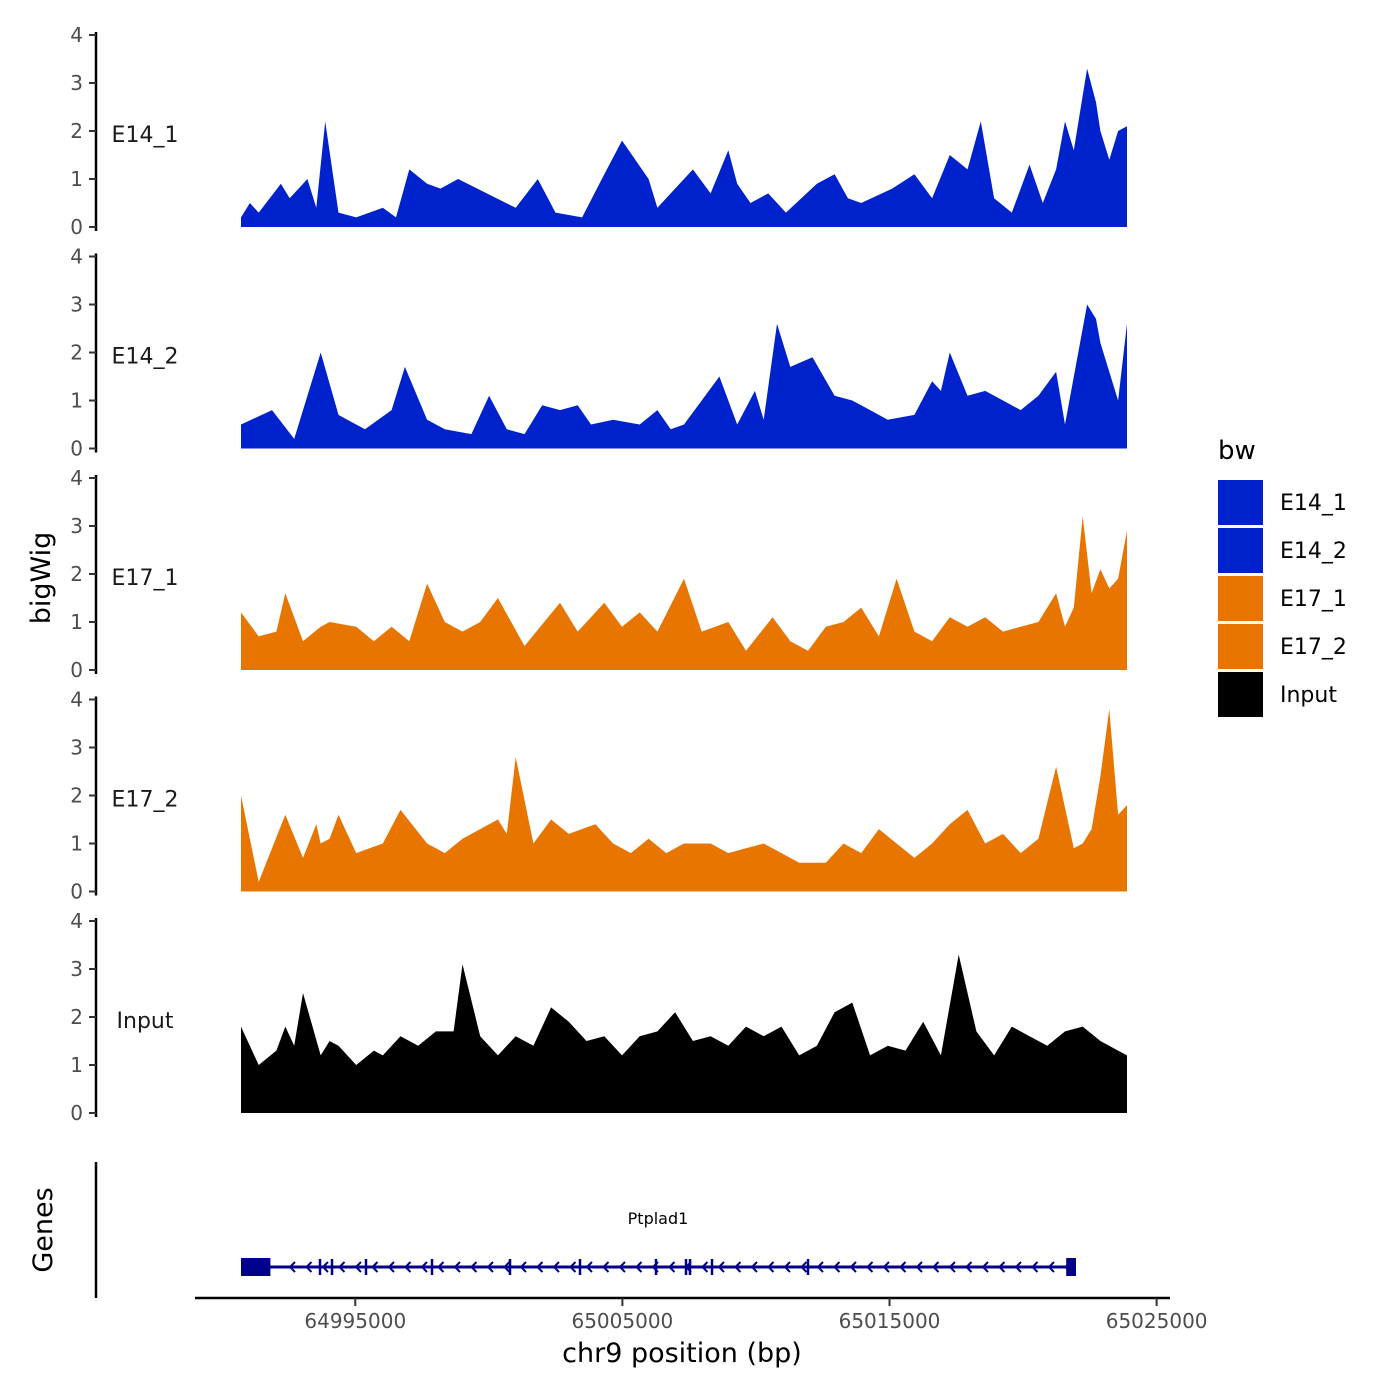 Image resolution: width=1400 pixels, height=1400 pixels. I want to click on genes-panel: Genes Ptplad1, so click(552, 1230).